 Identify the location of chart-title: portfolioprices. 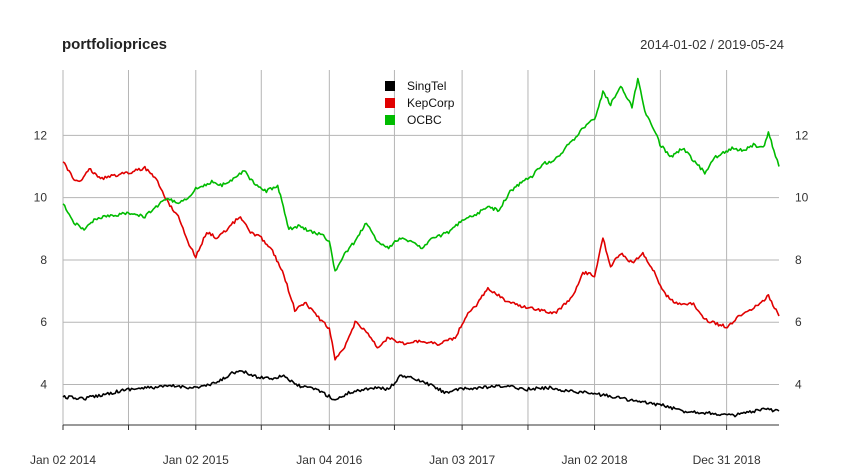
(114, 44).